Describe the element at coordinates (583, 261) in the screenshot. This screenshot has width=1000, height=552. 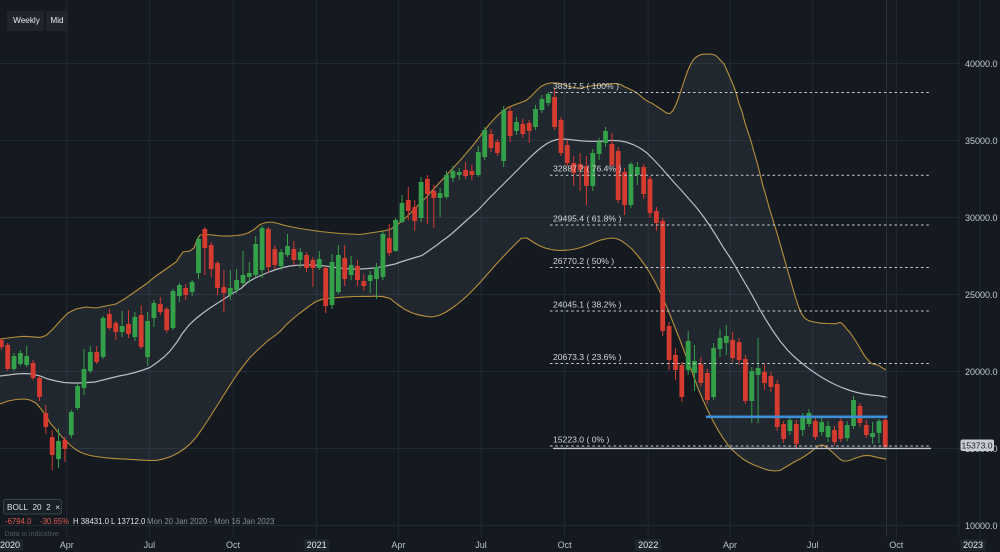
I see `svg-text: 26770.2 ( 50% )` at that location.